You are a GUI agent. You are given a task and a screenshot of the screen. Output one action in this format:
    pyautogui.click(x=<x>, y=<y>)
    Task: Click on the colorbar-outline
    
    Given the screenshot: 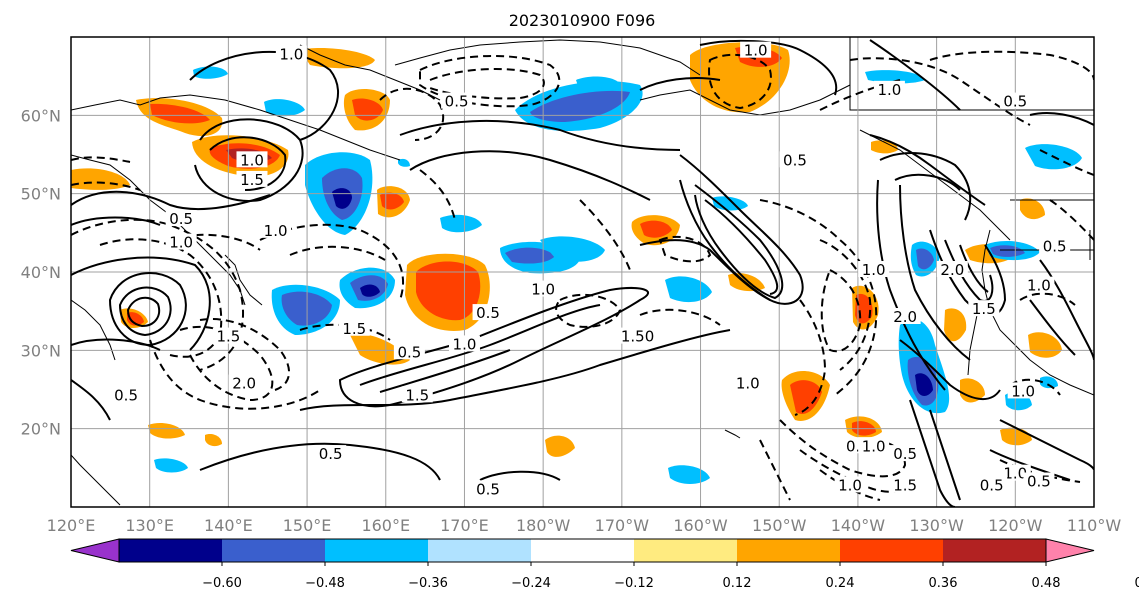 What is the action you would take?
    pyautogui.click(x=582, y=550)
    